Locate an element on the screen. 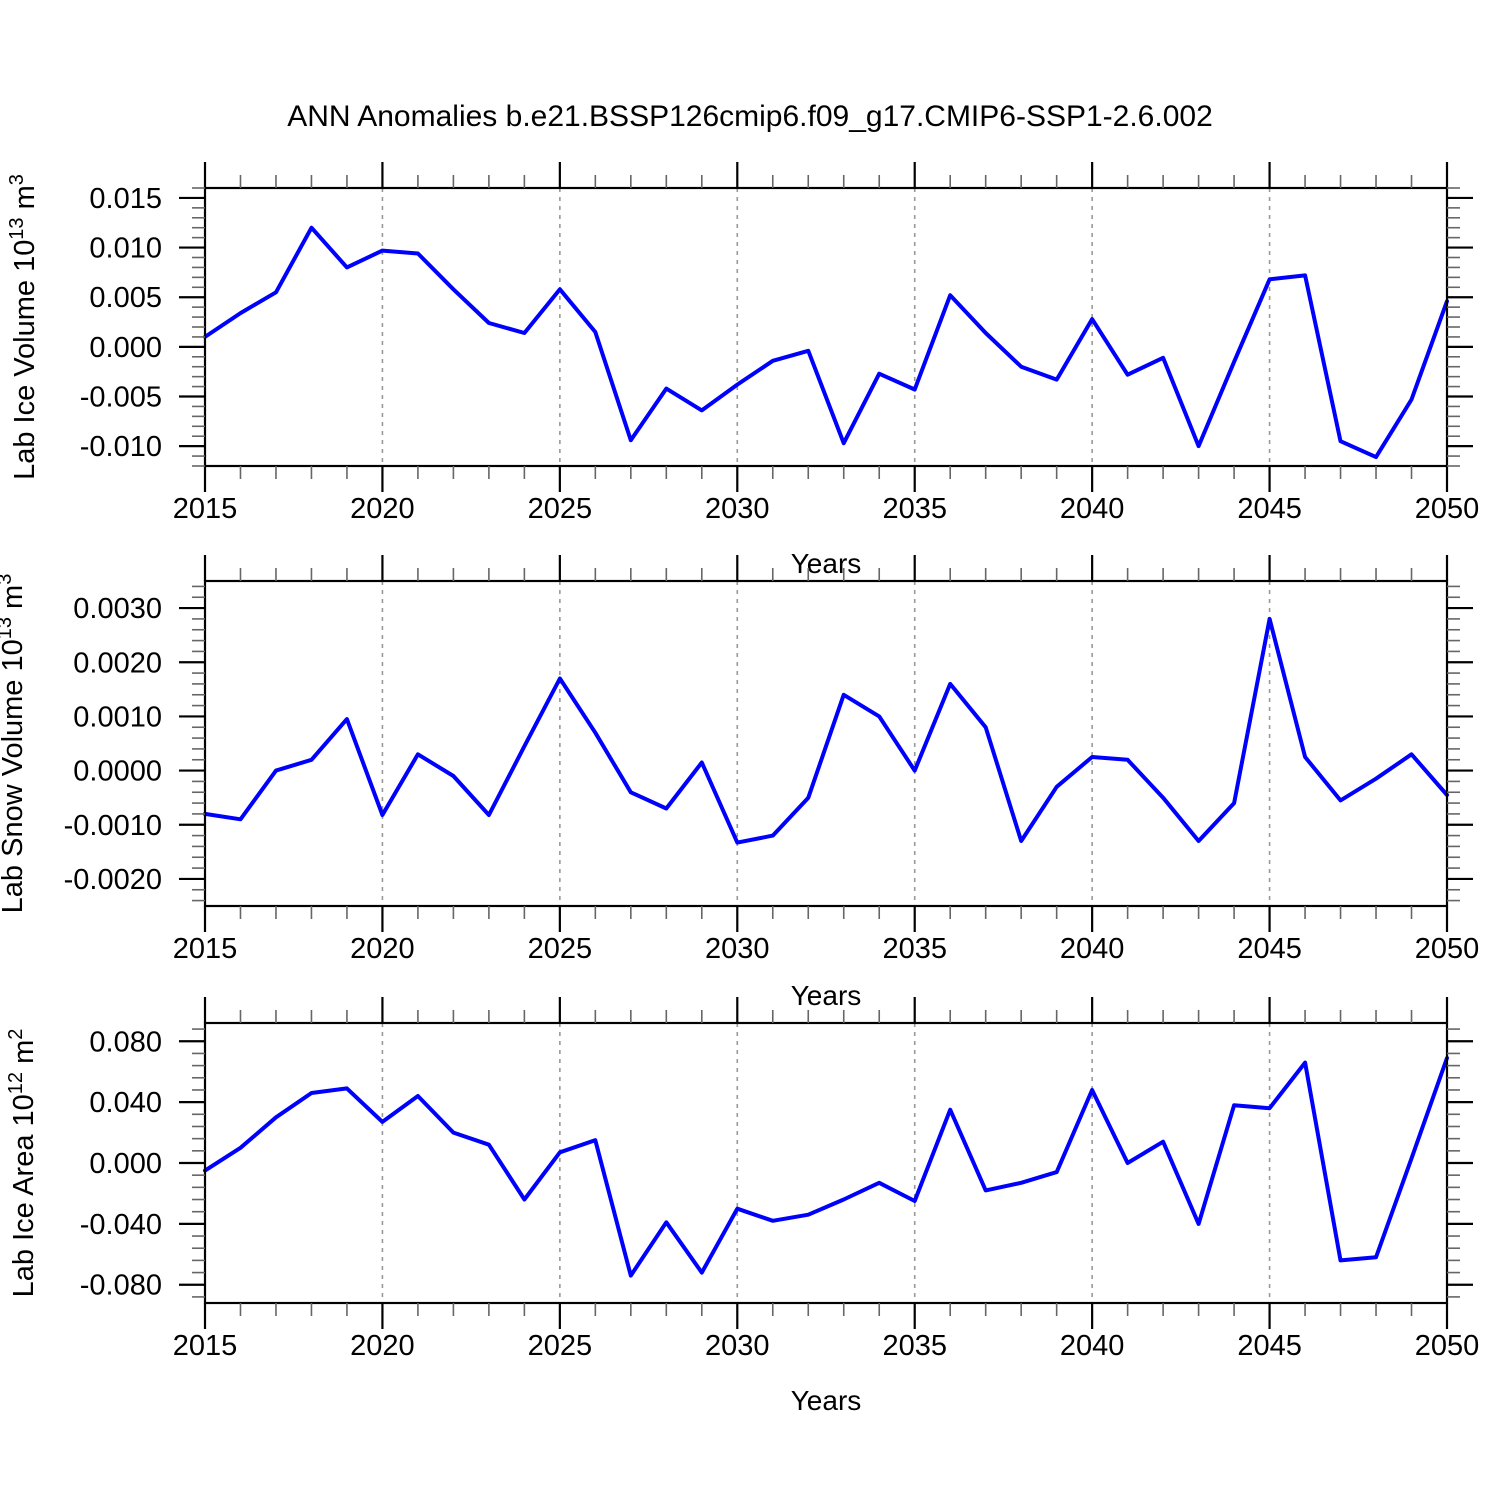 This screenshot has width=1500, height=1500. y-tick-label: 0.0030 is located at coordinates (117, 609).